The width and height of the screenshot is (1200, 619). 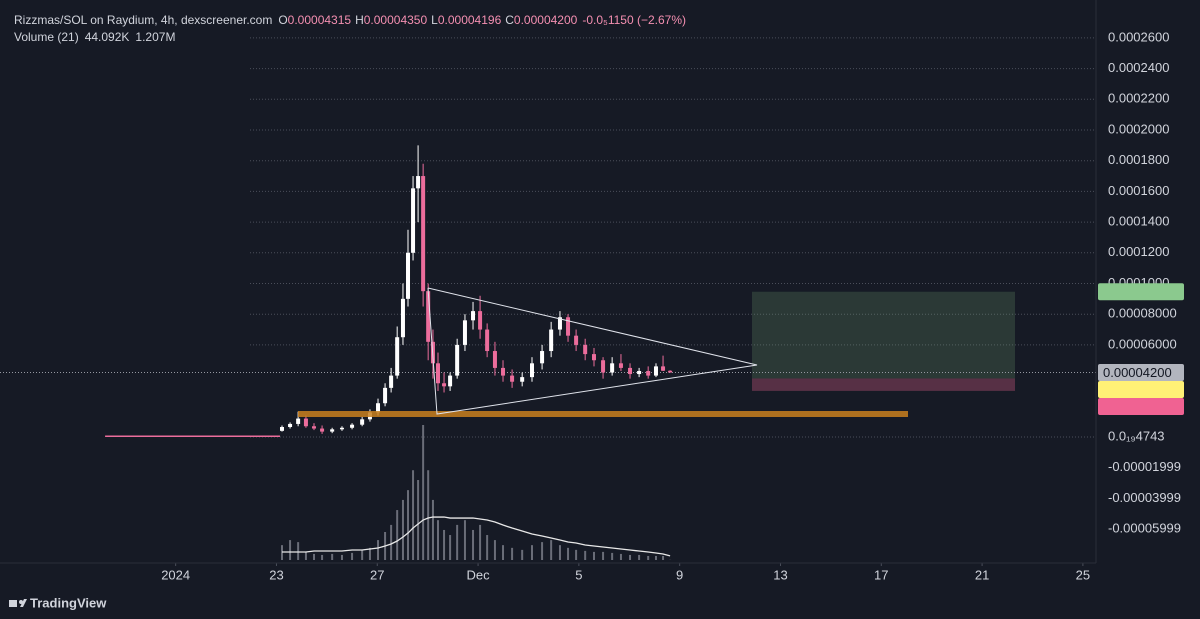 I want to click on y-tick-label: -0.00003999, so click(x=1144, y=497).